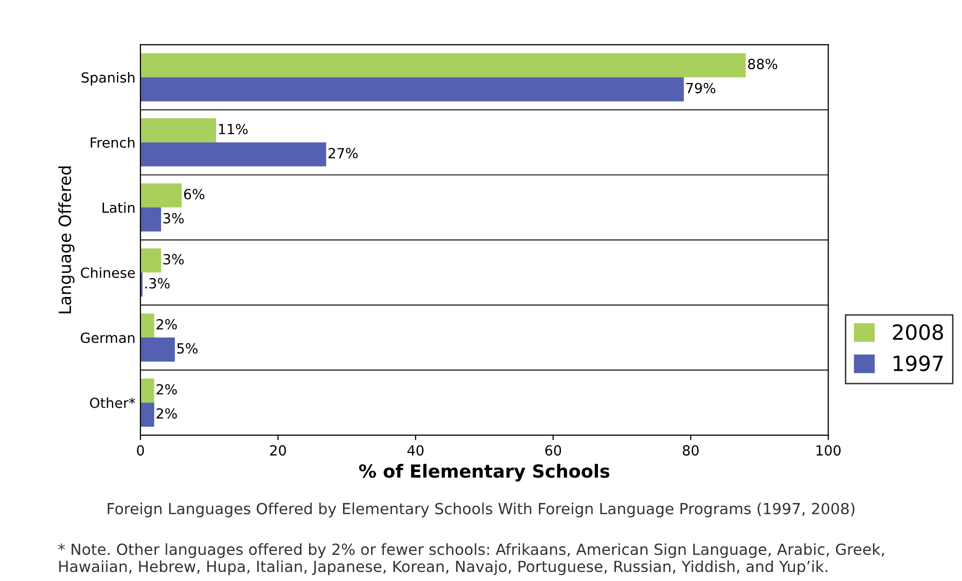  I want to click on y-axis-title: Language Offered, so click(66, 240).